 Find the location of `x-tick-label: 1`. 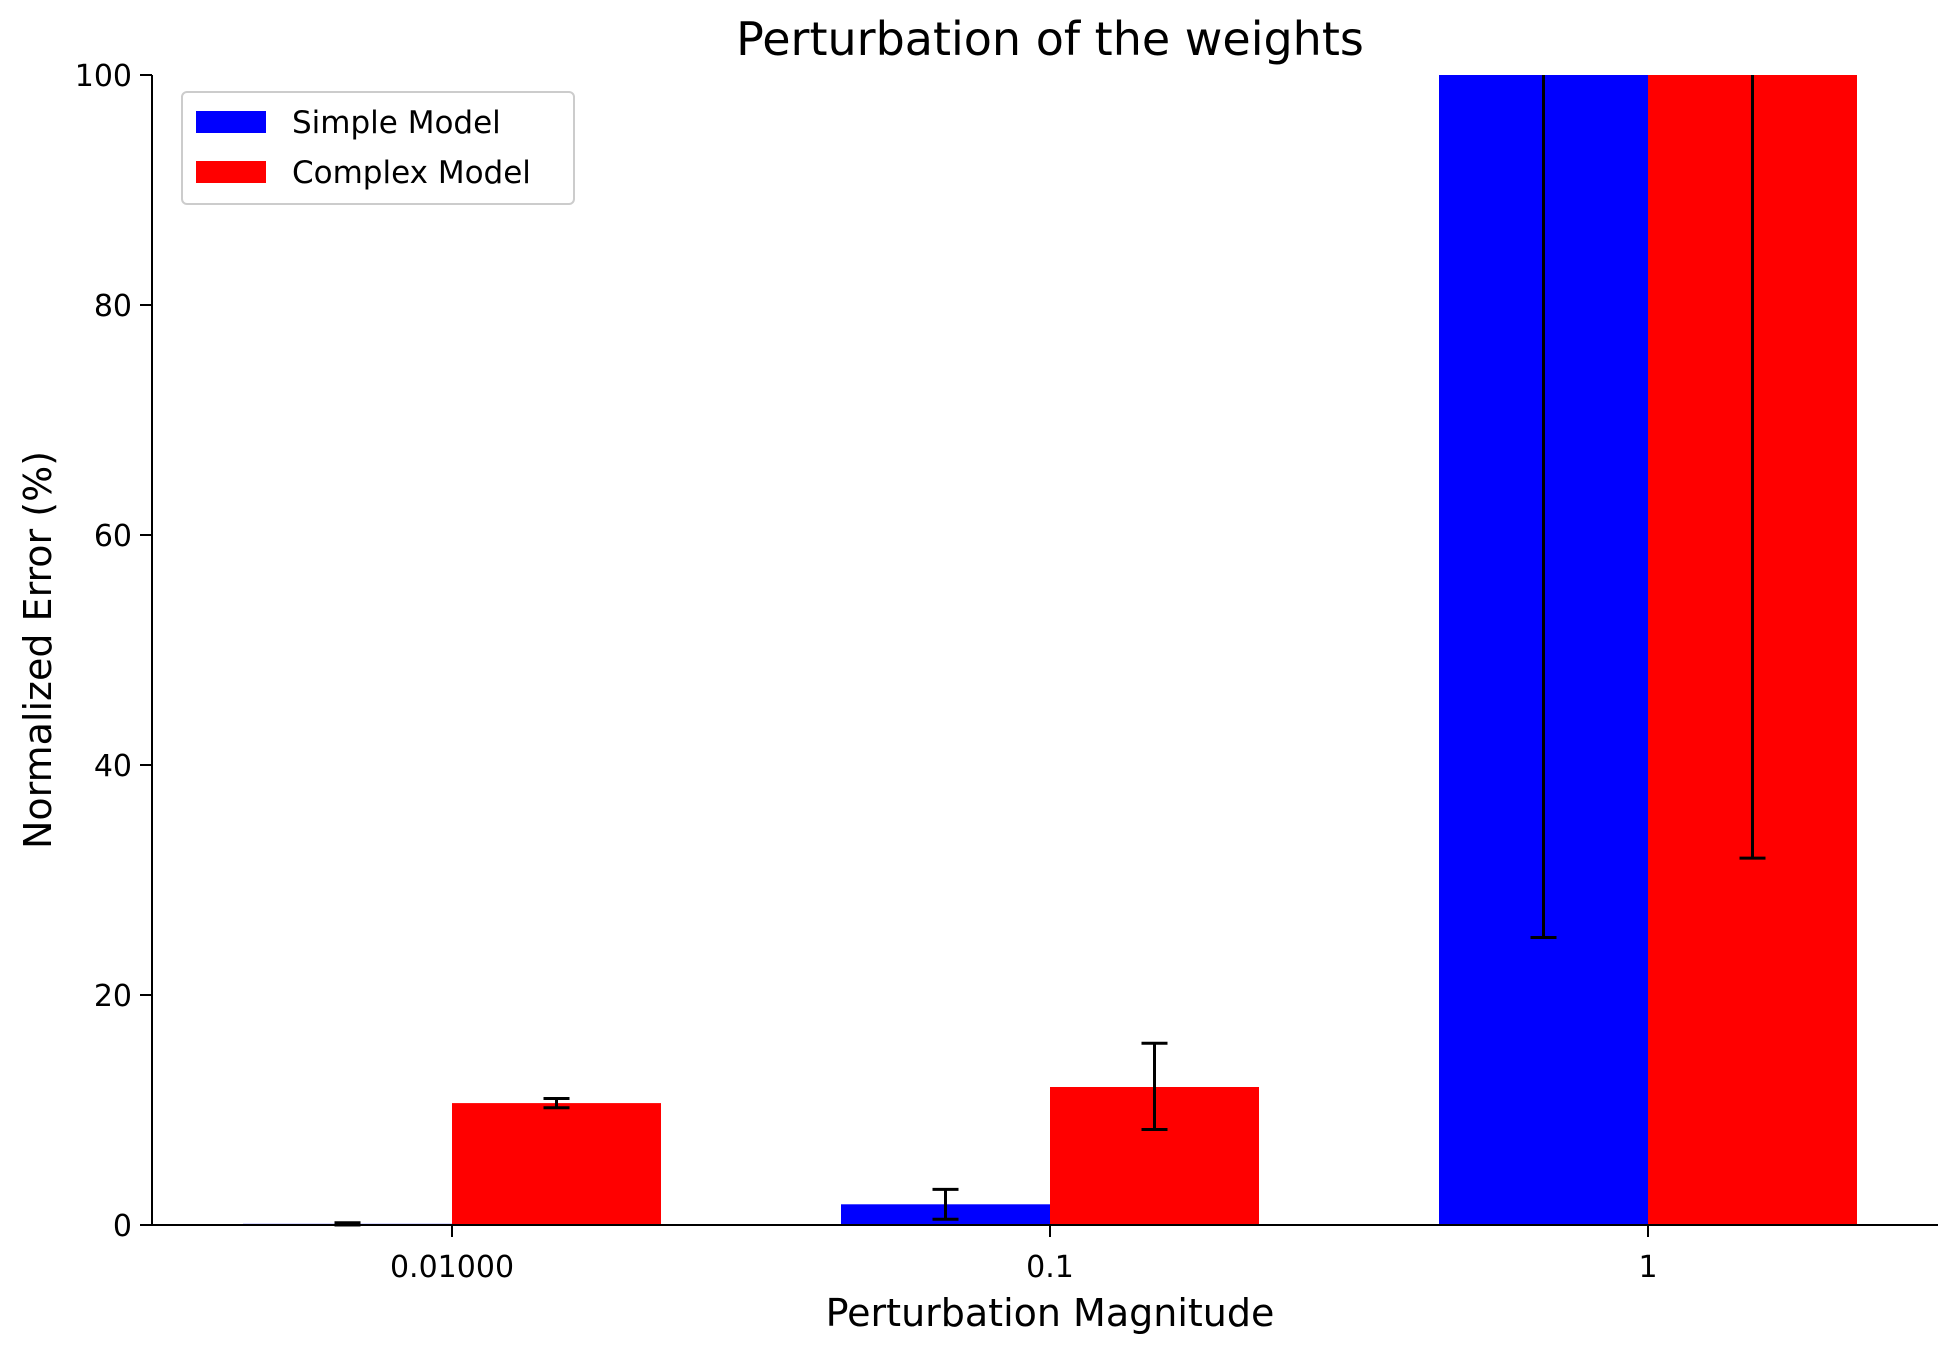

x-tick-label: 1 is located at coordinates (1647, 1267).